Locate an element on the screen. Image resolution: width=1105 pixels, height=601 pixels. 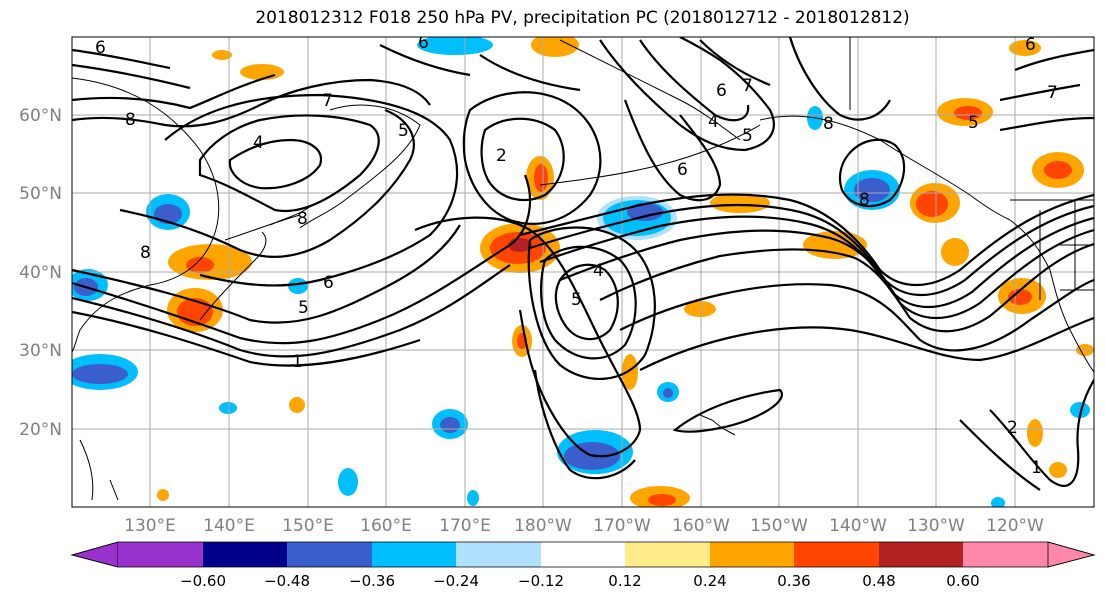
lat-label: 50°N is located at coordinates (40, 194).